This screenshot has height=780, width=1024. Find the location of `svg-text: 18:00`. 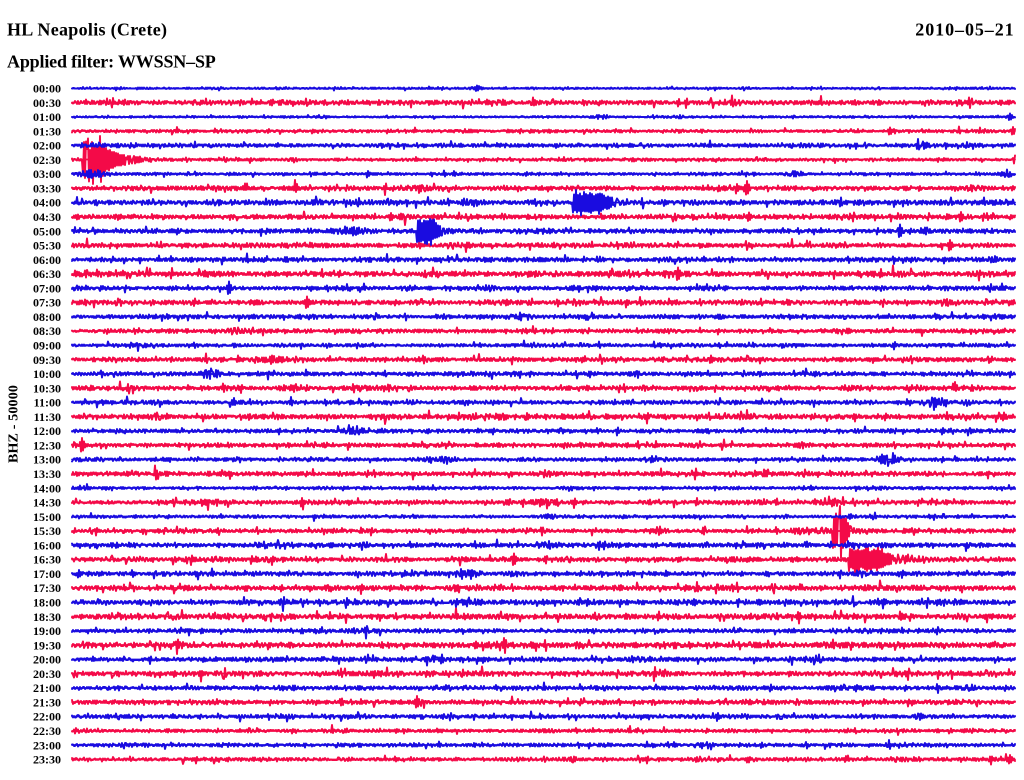

svg-text: 18:00 is located at coordinates (47, 602).